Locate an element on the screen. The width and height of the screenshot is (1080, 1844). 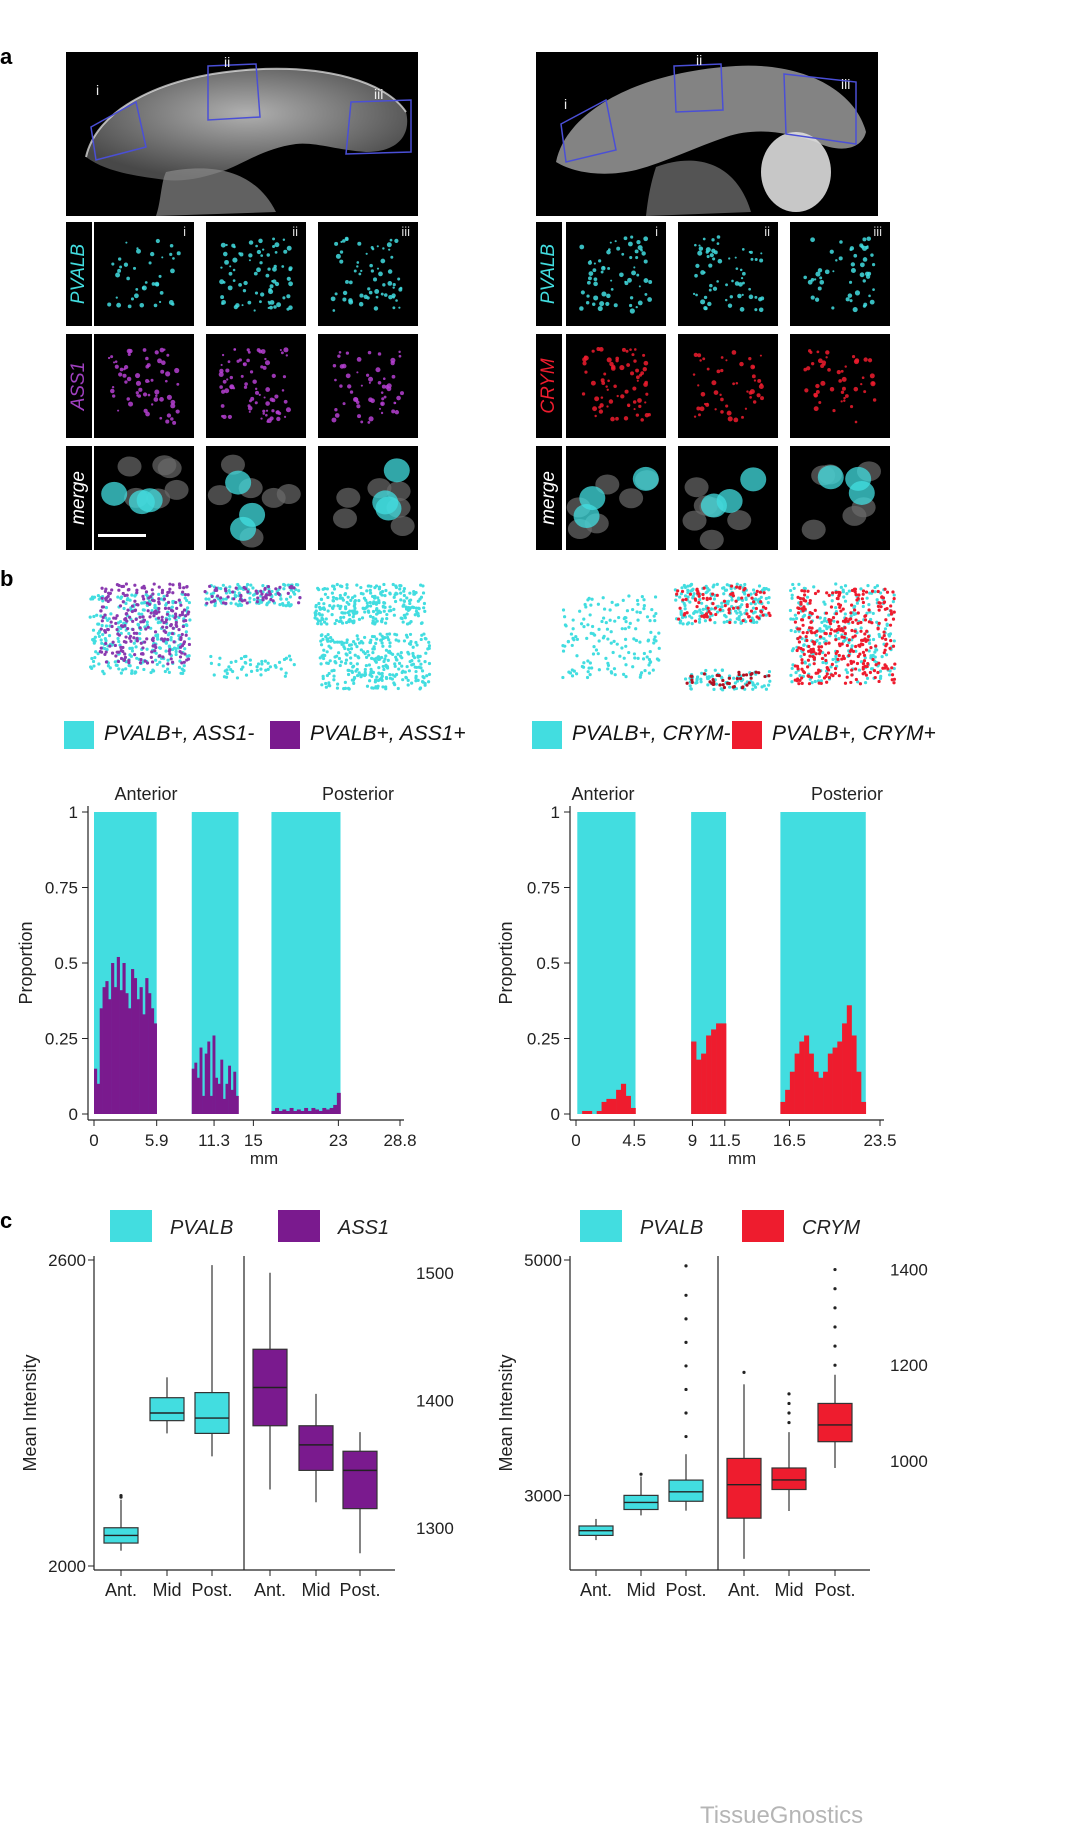
micrograph-tile: iii is located at coordinates (840, 274).